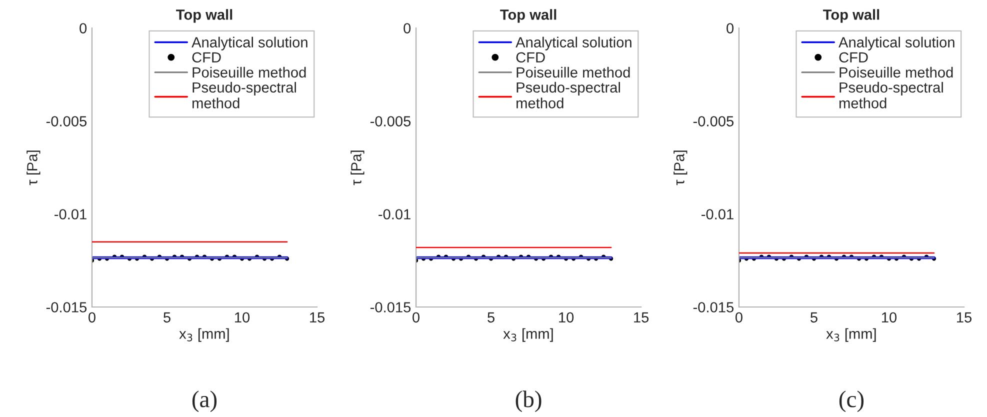 Image resolution: width=987 pixels, height=417 pixels. Describe the element at coordinates (529, 401) in the screenshot. I see `text: (b)` at that location.